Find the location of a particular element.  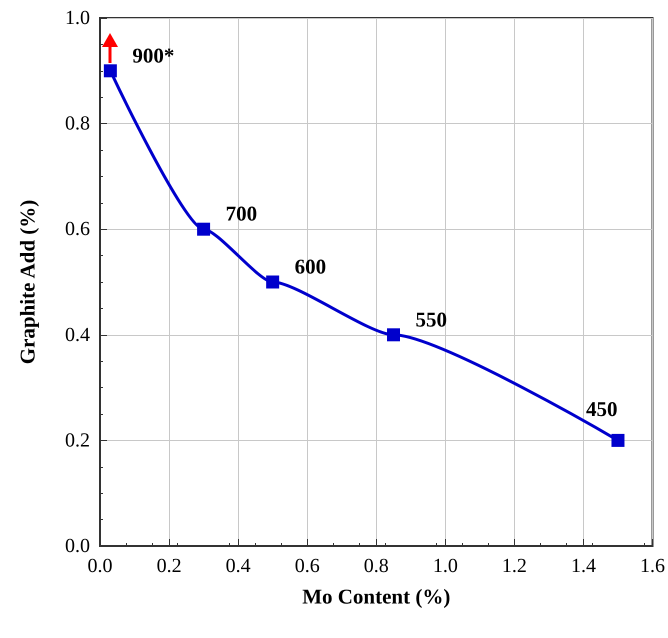

annotation: 900* is located at coordinates (153, 55).